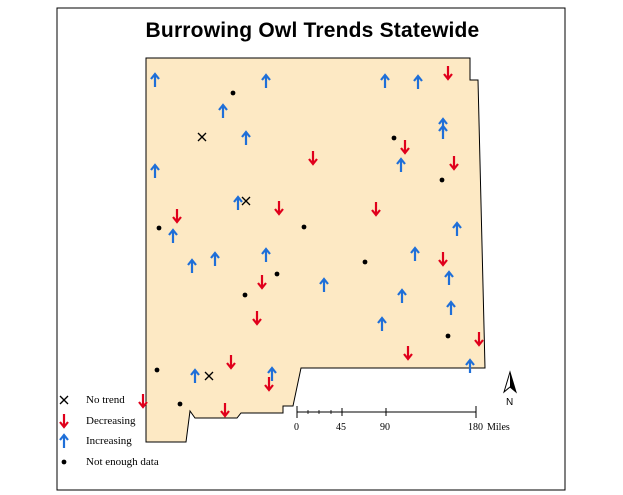  I want to click on scale-label-unit: Miles, so click(498, 427).